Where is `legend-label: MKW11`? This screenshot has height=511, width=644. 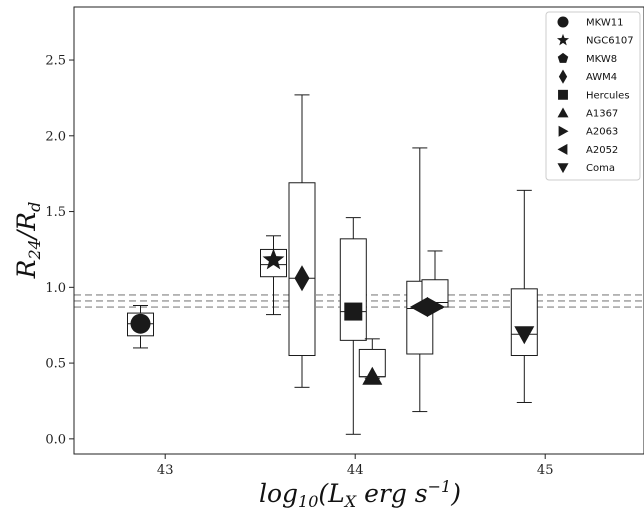 legend-label: MKW11 is located at coordinates (604, 23).